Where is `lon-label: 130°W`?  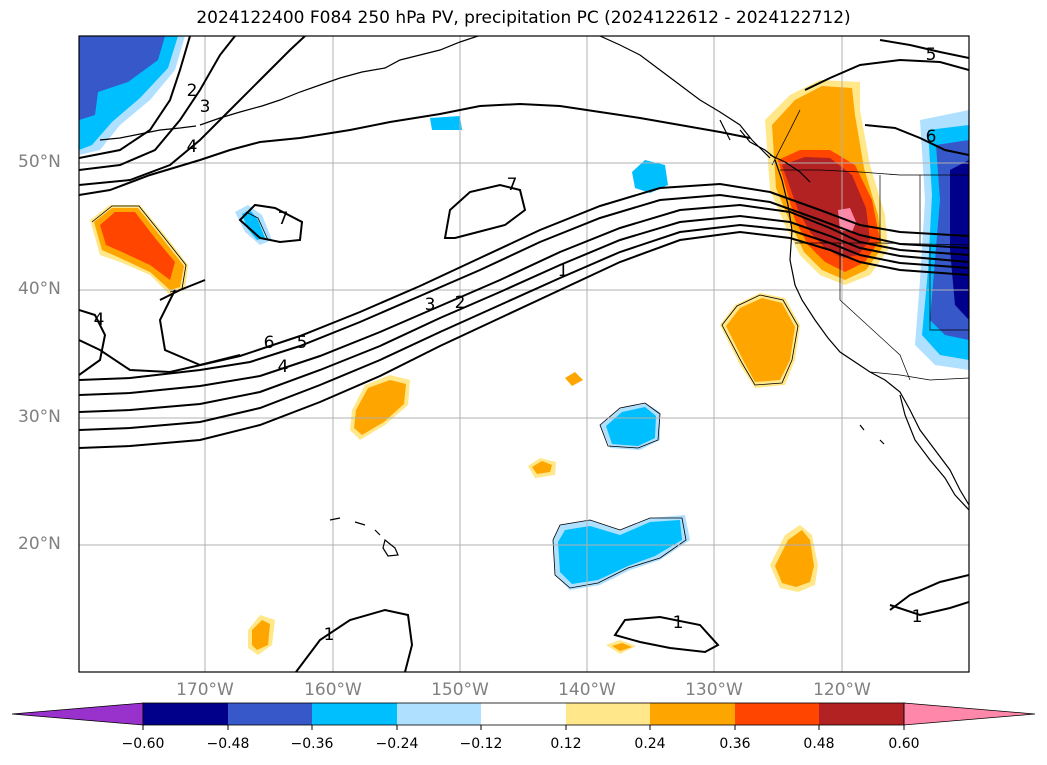 lon-label: 130°W is located at coordinates (714, 690).